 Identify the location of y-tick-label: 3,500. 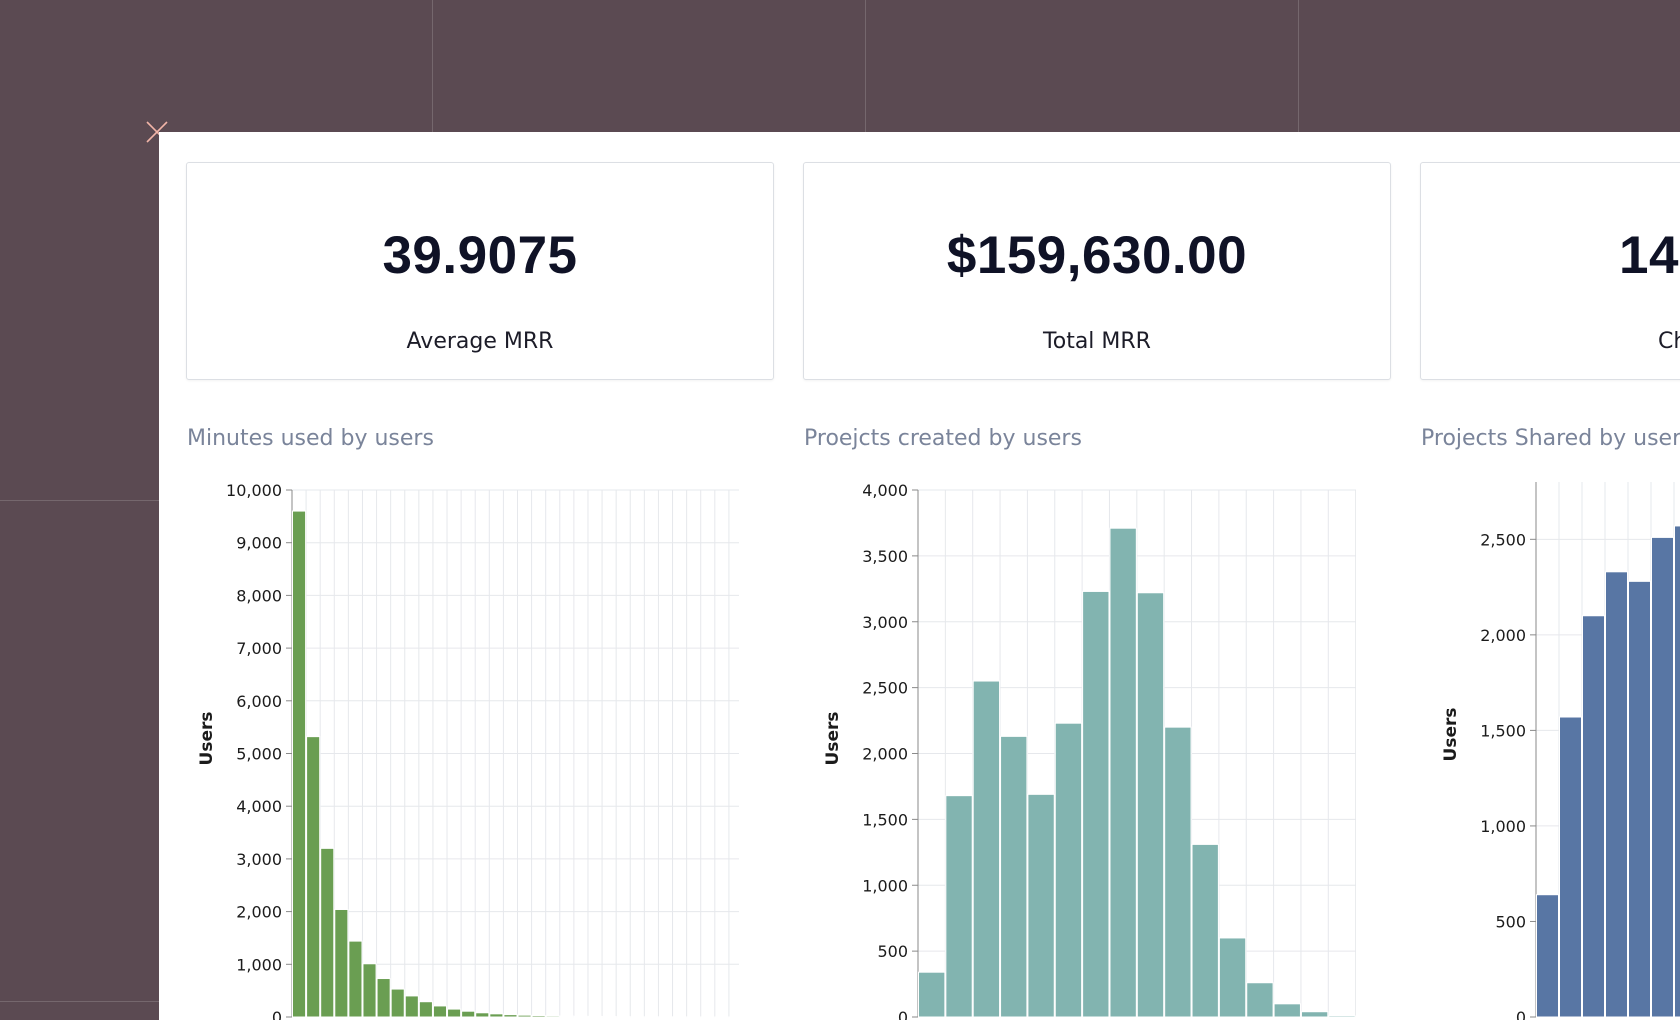
(885, 556).